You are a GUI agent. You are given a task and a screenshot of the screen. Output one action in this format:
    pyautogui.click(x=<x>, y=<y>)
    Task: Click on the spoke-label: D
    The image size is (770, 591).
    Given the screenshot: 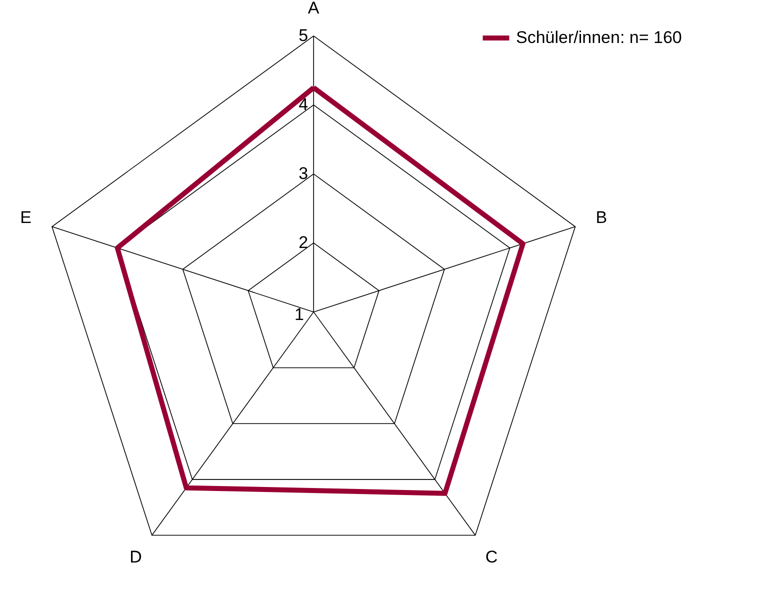 What is the action you would take?
    pyautogui.click(x=136, y=557)
    